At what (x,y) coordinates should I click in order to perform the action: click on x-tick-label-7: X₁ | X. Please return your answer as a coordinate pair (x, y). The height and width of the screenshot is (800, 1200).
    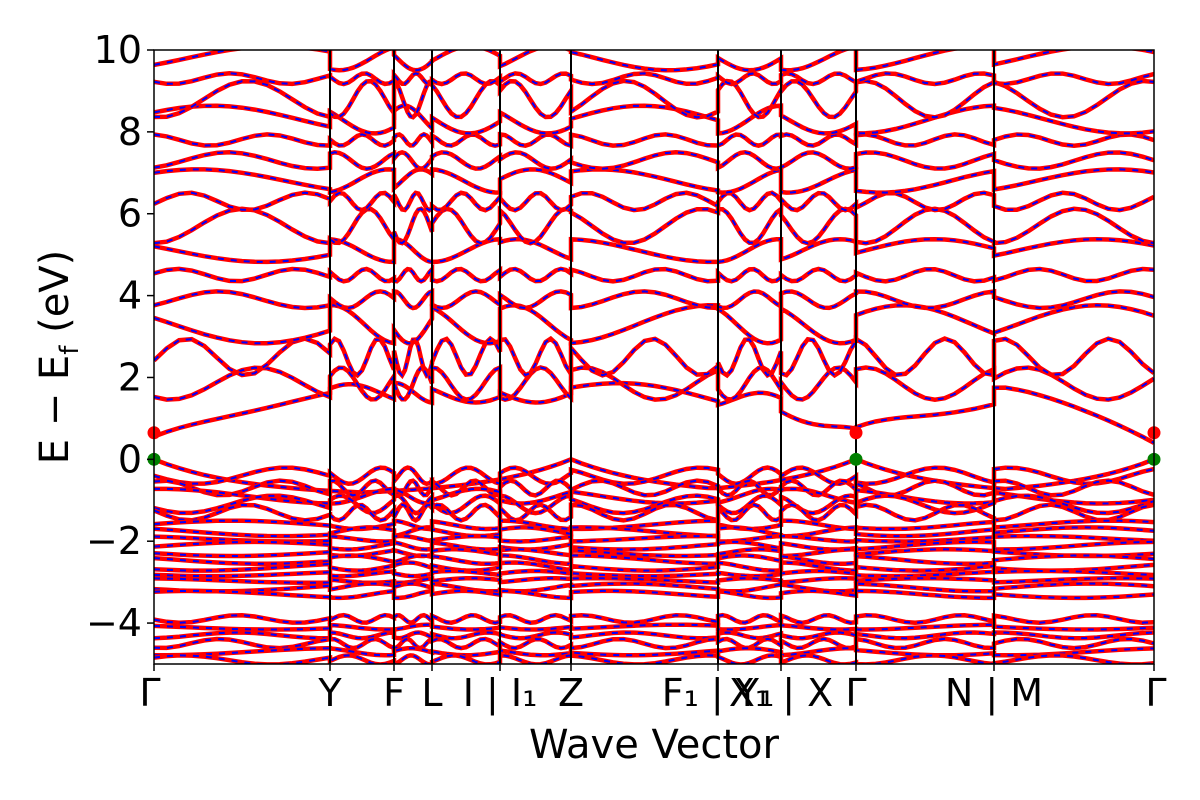
    Looking at the image, I should click on (781, 693).